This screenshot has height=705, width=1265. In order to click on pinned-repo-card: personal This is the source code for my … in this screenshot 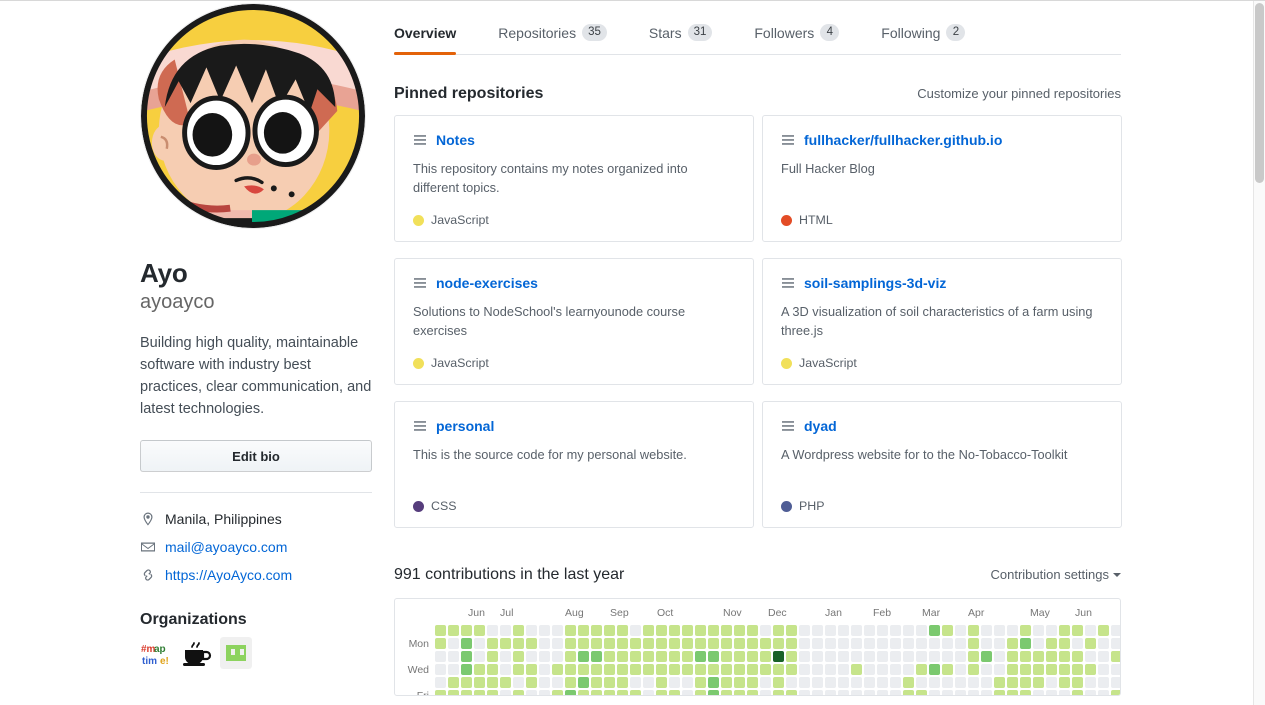, I will do `click(574, 464)`.